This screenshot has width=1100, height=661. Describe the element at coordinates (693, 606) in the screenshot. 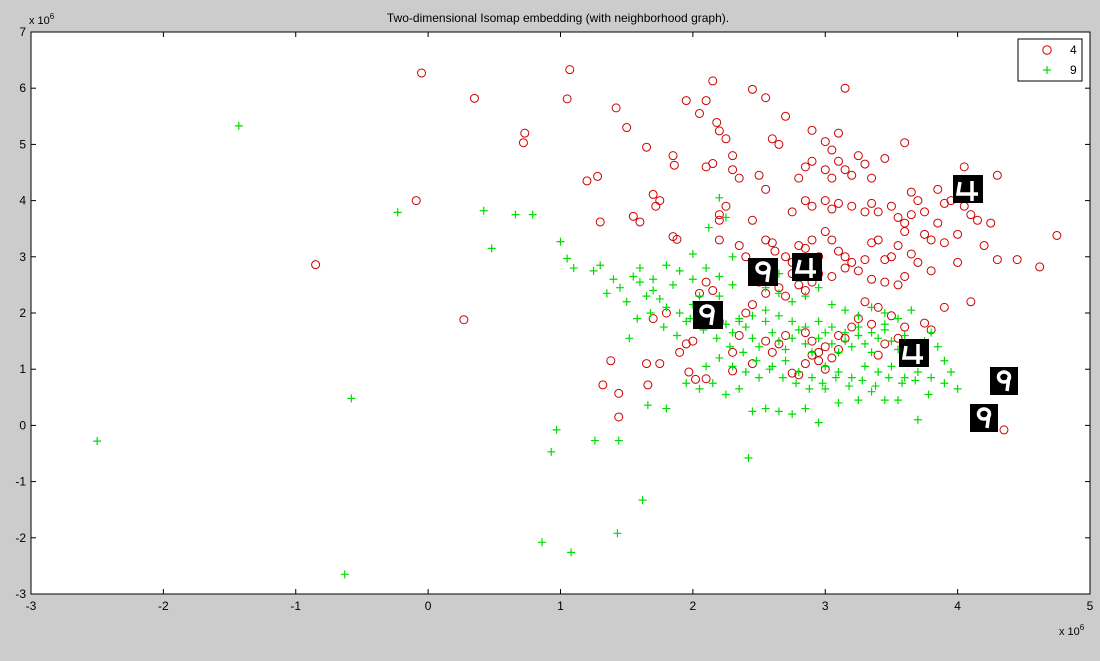

I see `x-tick-label: 2` at that location.